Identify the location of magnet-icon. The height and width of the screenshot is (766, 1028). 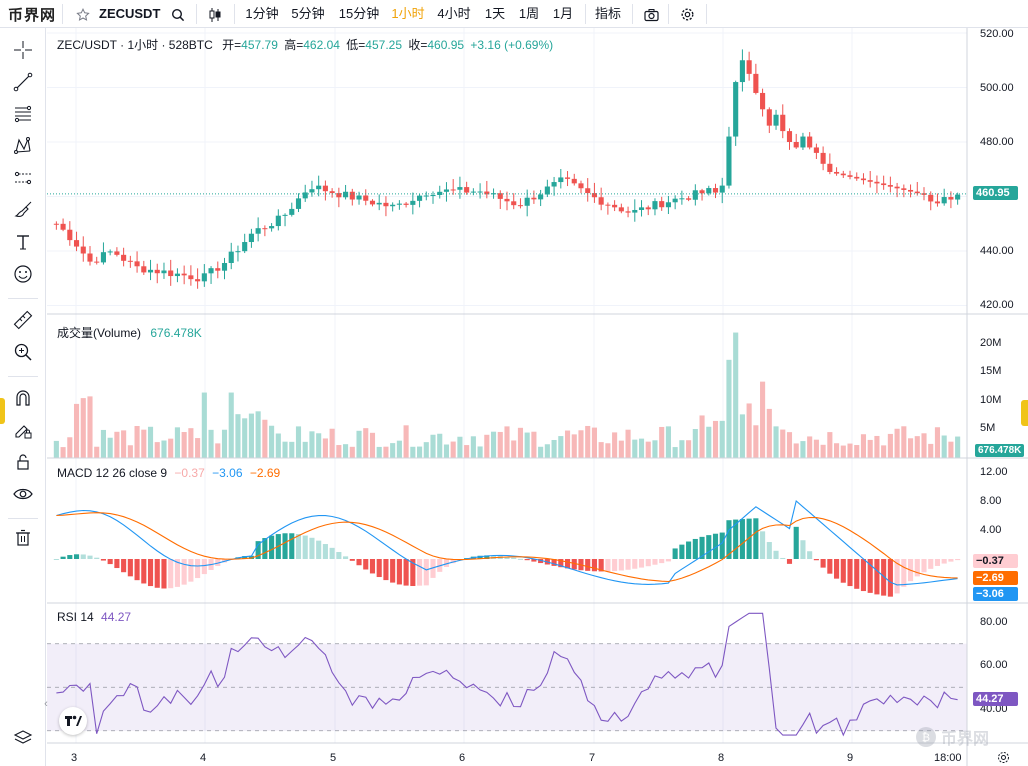
(23, 398).